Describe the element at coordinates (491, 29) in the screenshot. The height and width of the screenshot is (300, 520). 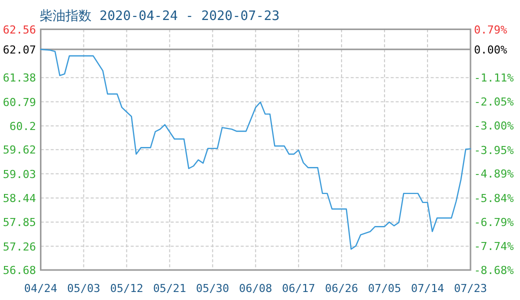
I see `y2-tick-label: 0.79%` at that location.